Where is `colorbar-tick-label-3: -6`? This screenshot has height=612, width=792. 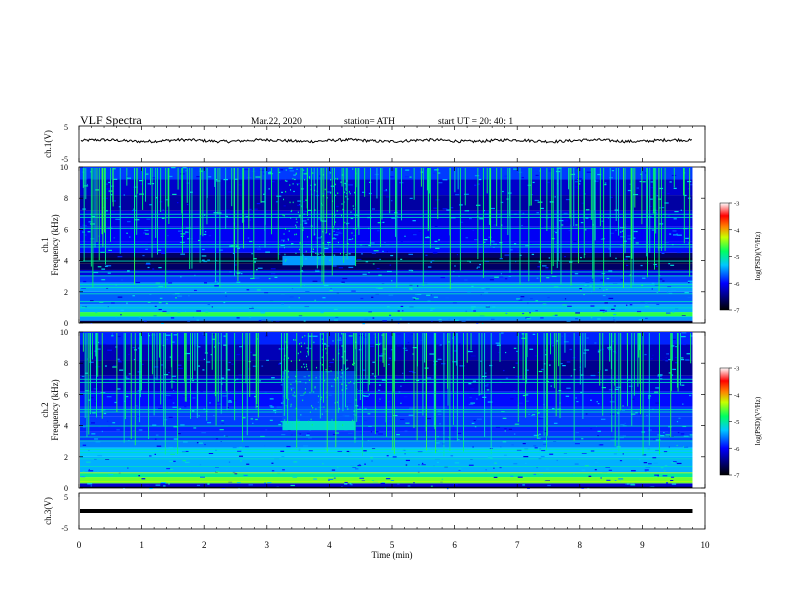
colorbar-tick-label-3: -6 is located at coordinates (737, 449).